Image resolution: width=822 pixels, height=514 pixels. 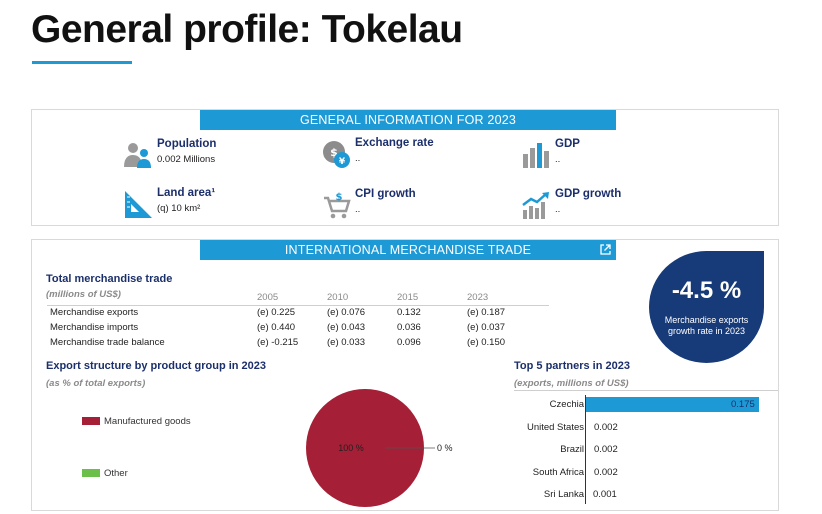 I want to click on partners-subtitle: (exports, millions of US$), so click(x=571, y=383).